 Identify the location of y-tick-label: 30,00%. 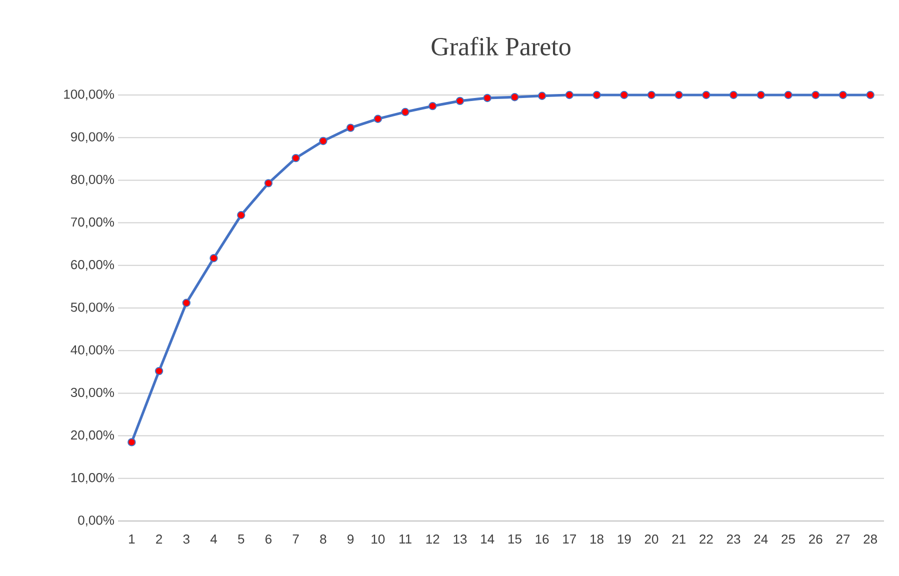
(92, 393).